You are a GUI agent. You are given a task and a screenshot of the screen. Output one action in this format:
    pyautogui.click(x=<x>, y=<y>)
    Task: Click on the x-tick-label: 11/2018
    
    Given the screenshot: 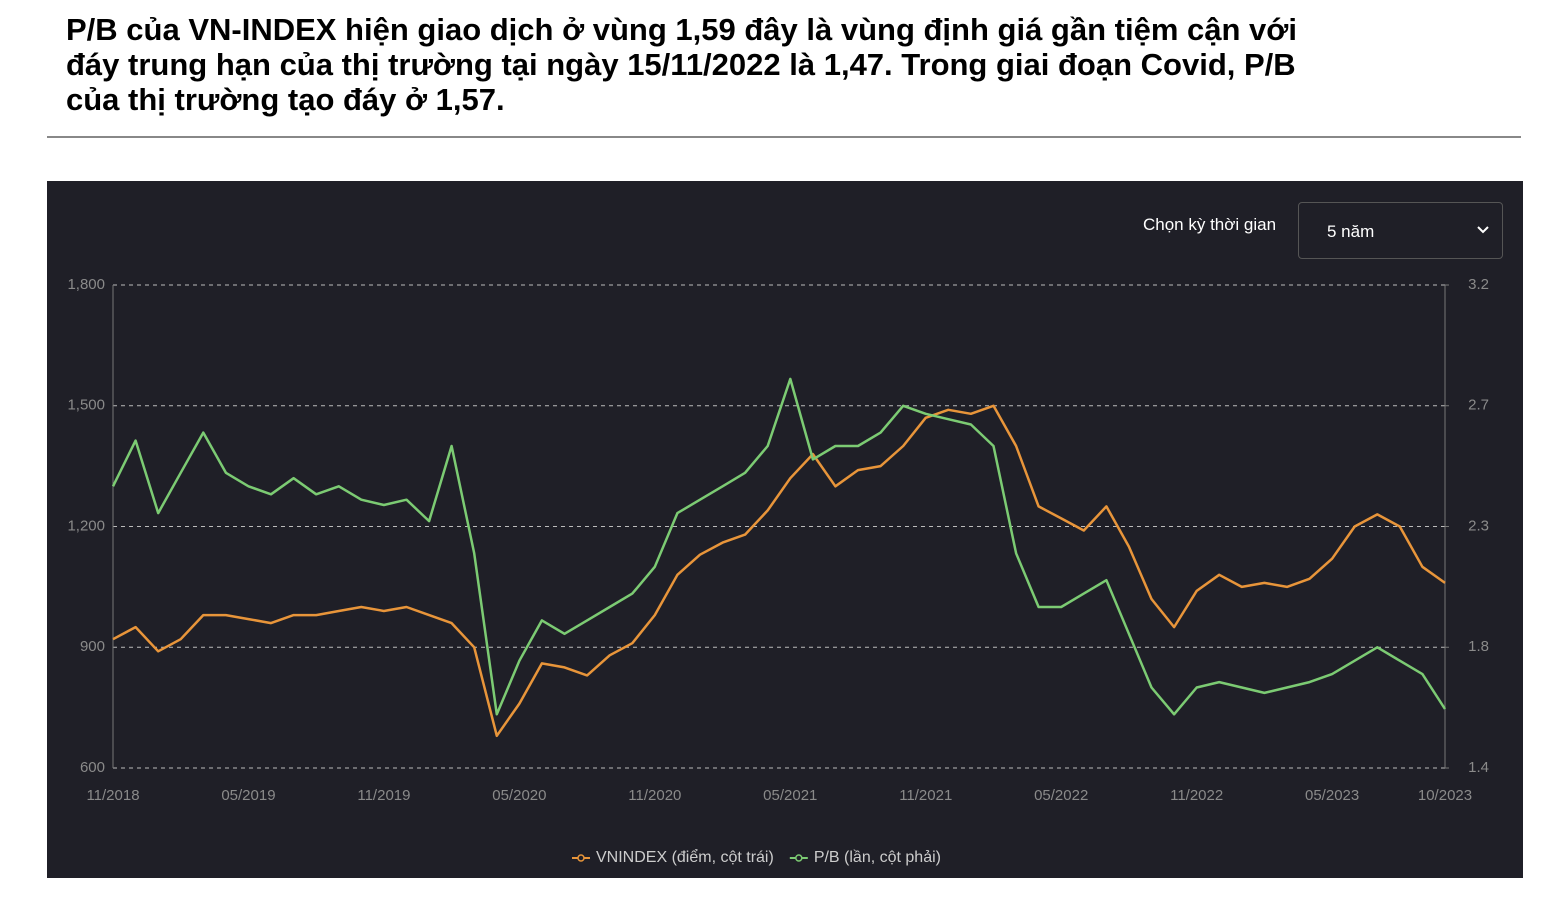 What is the action you would take?
    pyautogui.click(x=112, y=795)
    